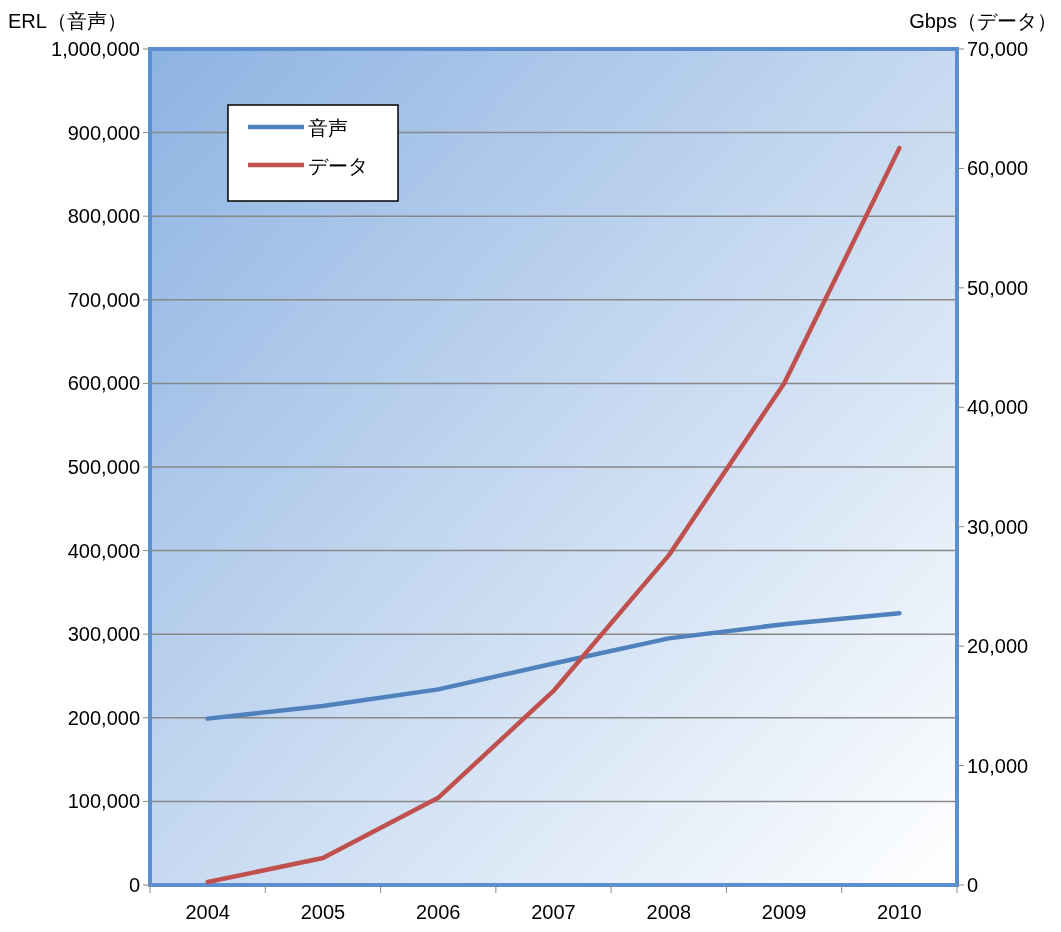  What do you see at coordinates (983, 21) in the screenshot?
I see `y2-axis-title: Gbps（データ）` at bounding box center [983, 21].